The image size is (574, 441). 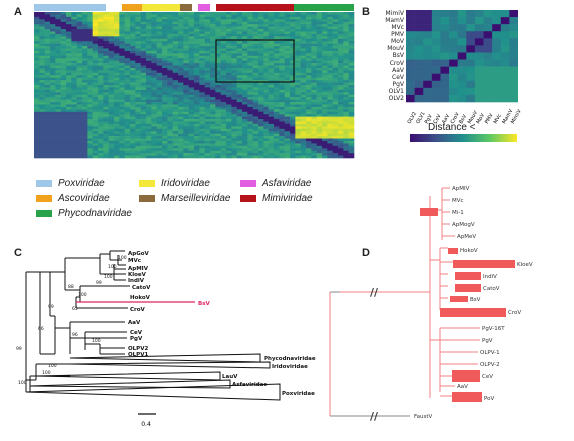 I want to click on taxon-label: IndiV, so click(x=136, y=281).